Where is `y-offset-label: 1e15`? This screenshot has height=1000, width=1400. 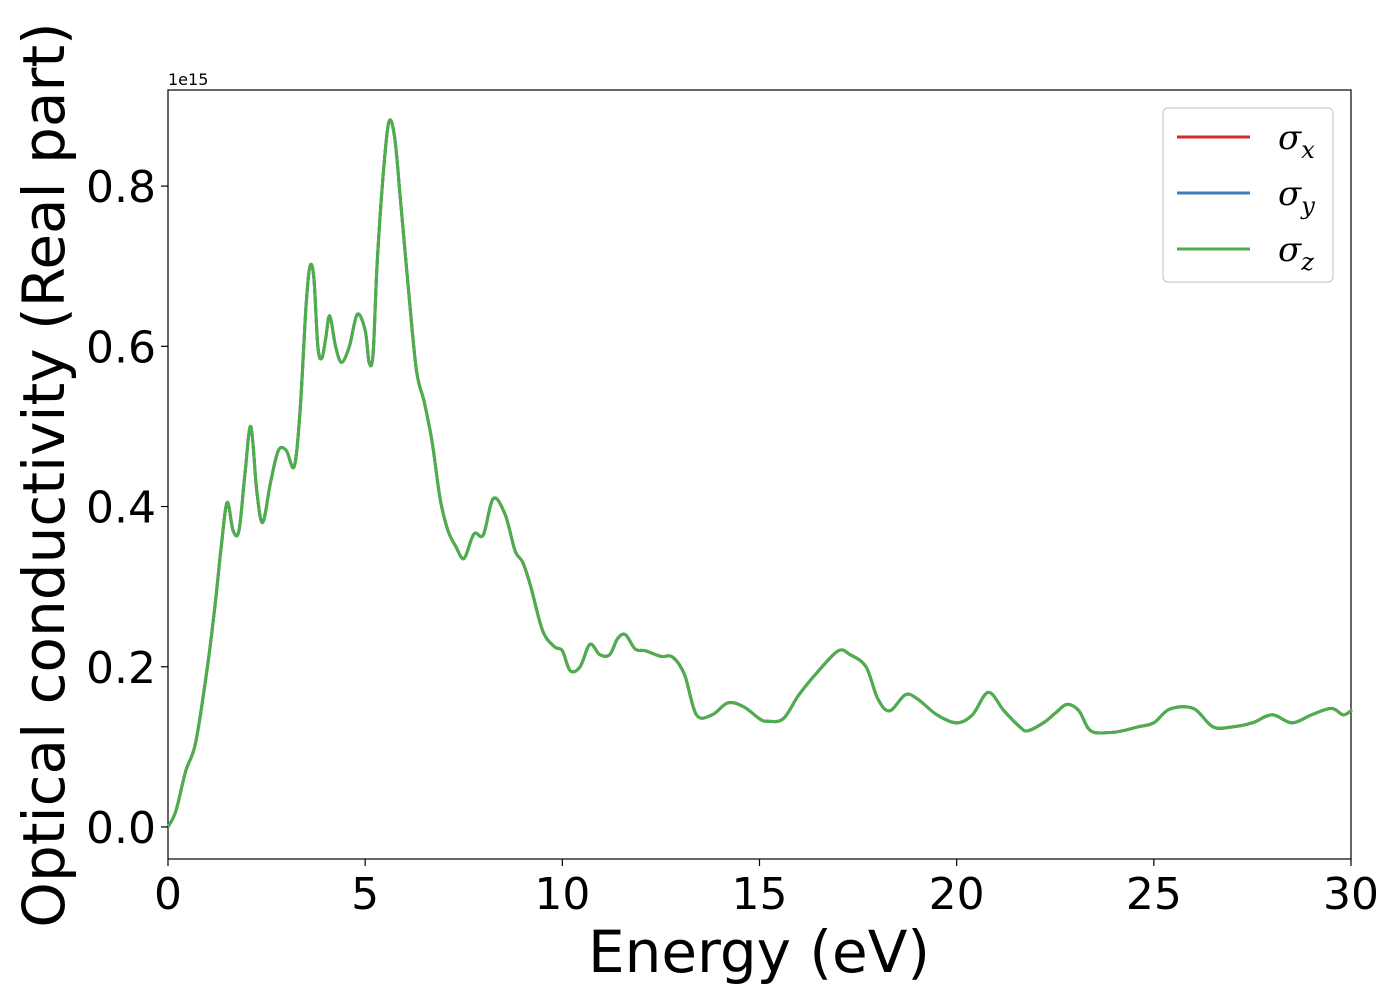
y-offset-label: 1e15 is located at coordinates (188, 79).